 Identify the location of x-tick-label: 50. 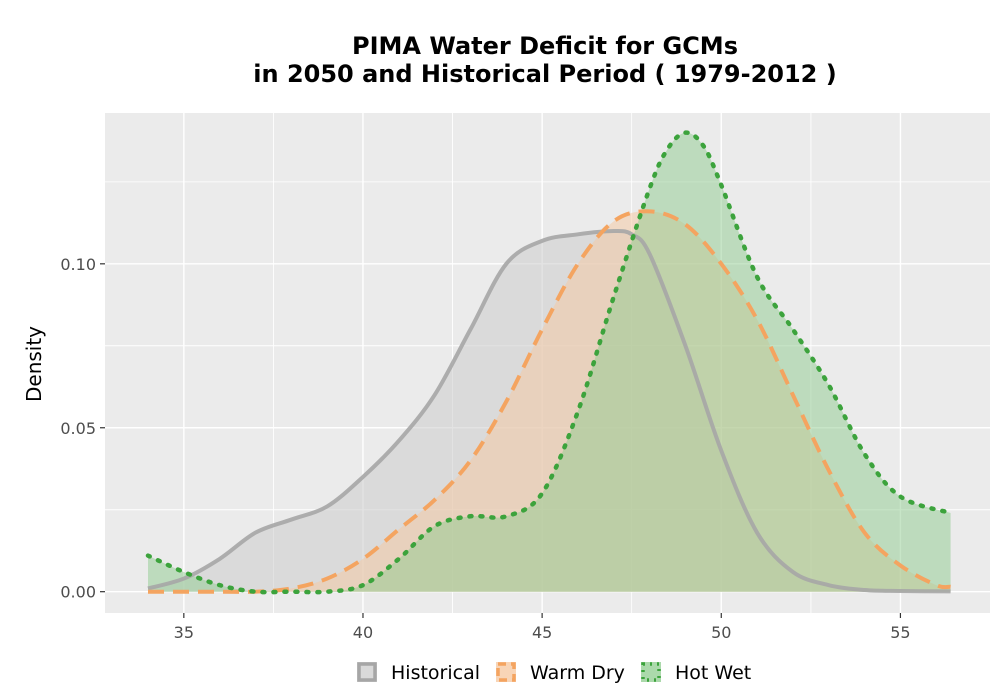
(721, 632).